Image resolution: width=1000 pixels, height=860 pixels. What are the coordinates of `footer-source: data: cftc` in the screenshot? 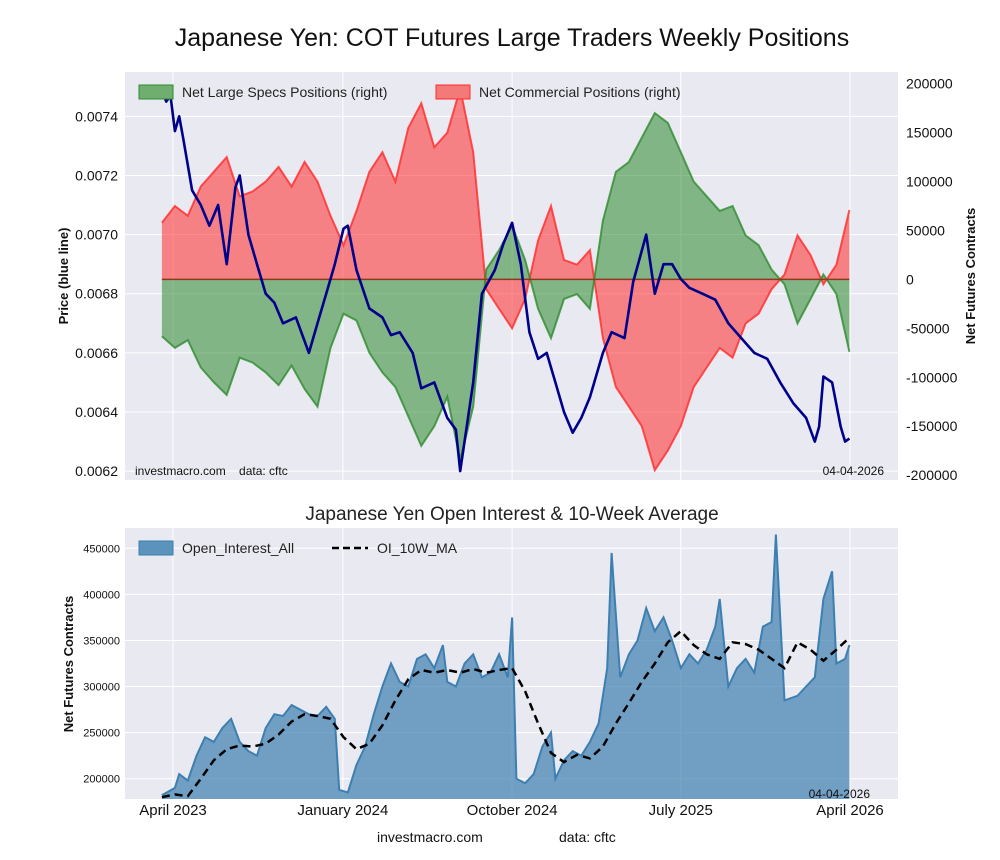 It's located at (587, 837).